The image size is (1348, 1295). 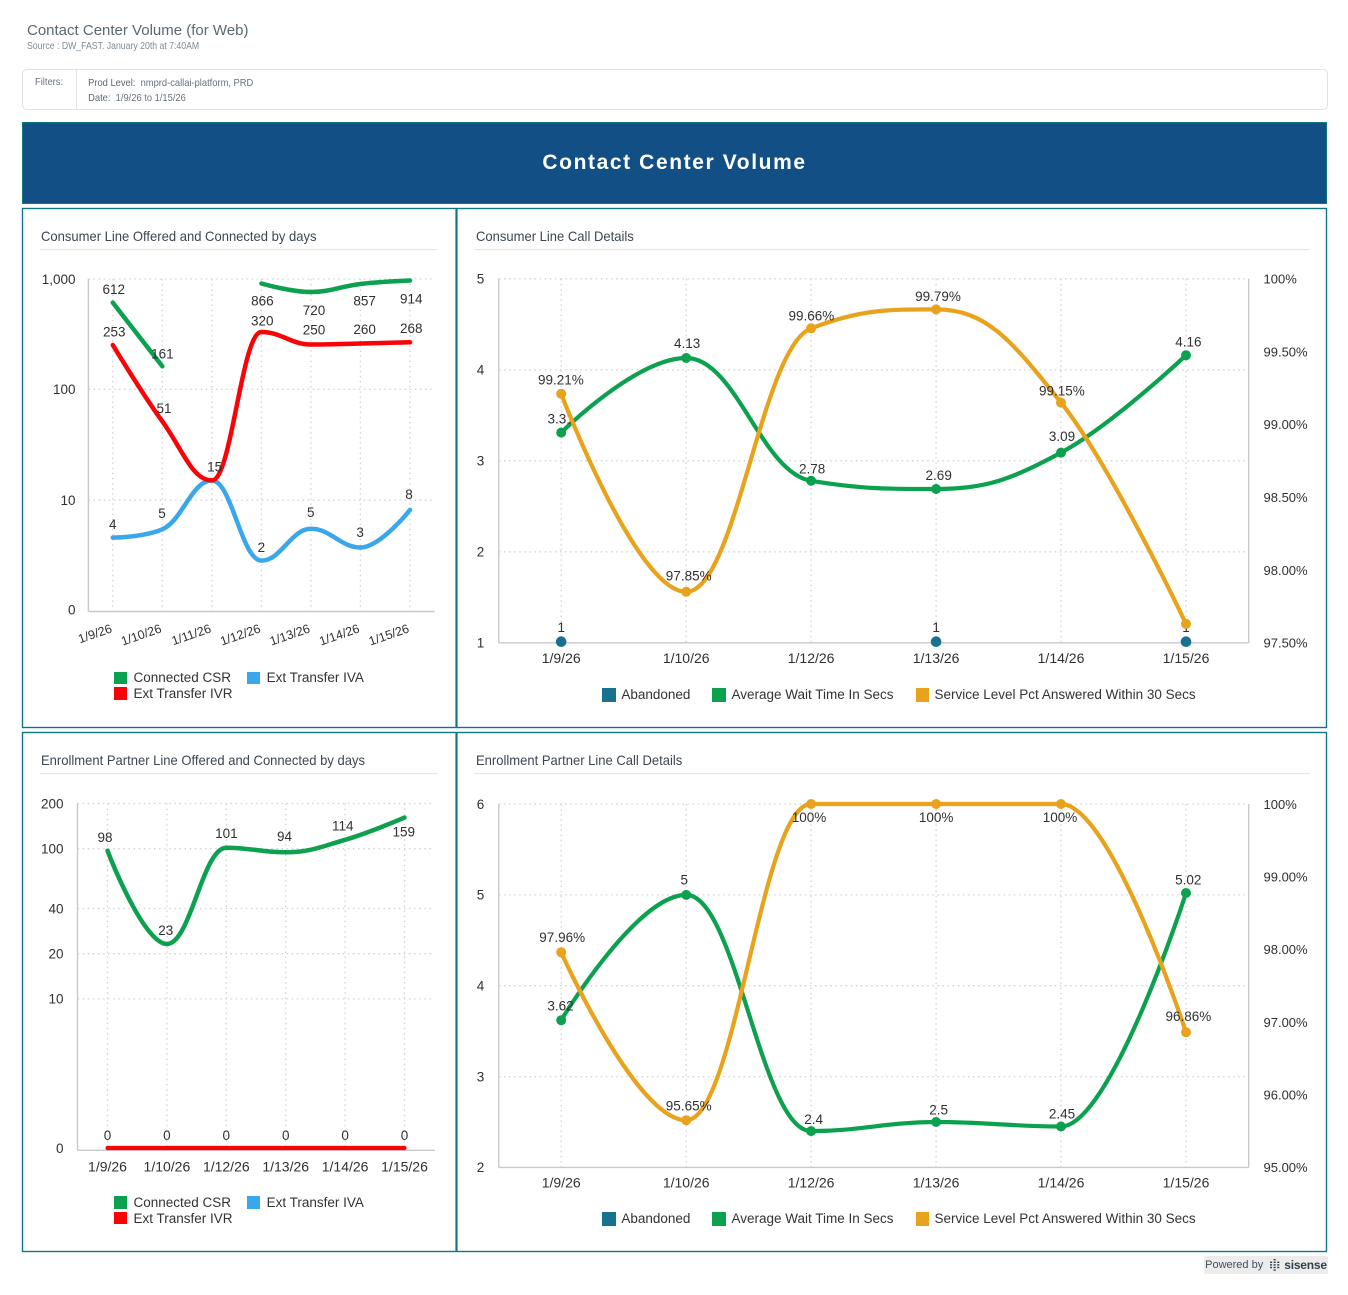 What do you see at coordinates (1286, 1167) in the screenshot?
I see `svg-text: 95.00%` at bounding box center [1286, 1167].